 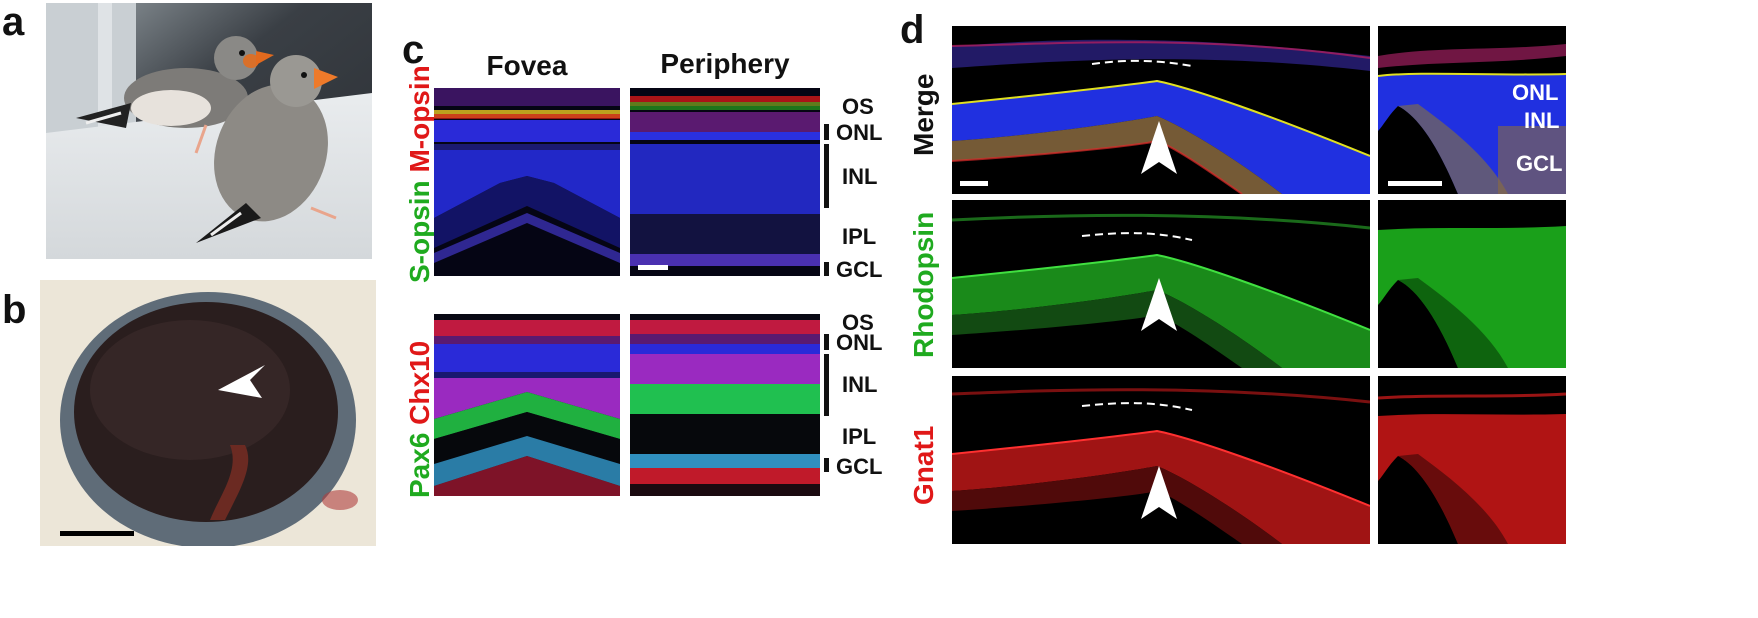 What do you see at coordinates (725, 182) in the screenshot?
I see `periphery-opsin-image` at bounding box center [725, 182].